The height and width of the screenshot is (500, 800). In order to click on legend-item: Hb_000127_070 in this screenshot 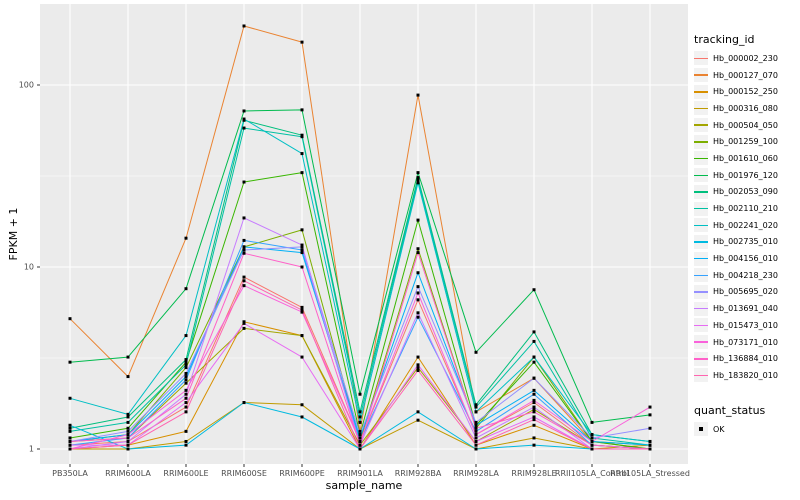, I will do `click(747, 75)`.